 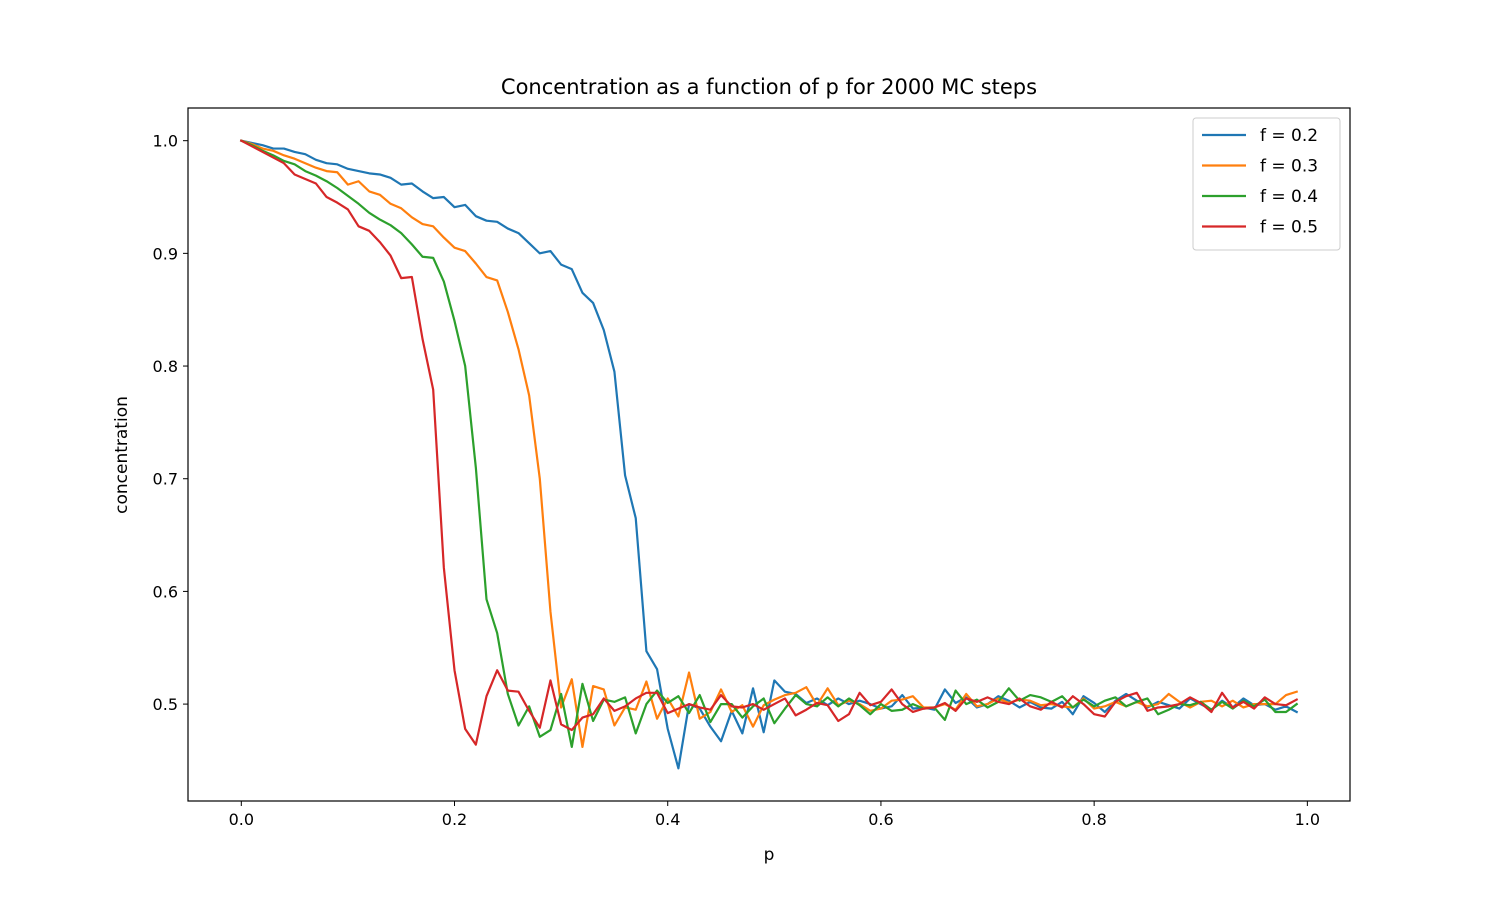 I want to click on legend-label-0: f = 0.2, so click(x=1289, y=136).